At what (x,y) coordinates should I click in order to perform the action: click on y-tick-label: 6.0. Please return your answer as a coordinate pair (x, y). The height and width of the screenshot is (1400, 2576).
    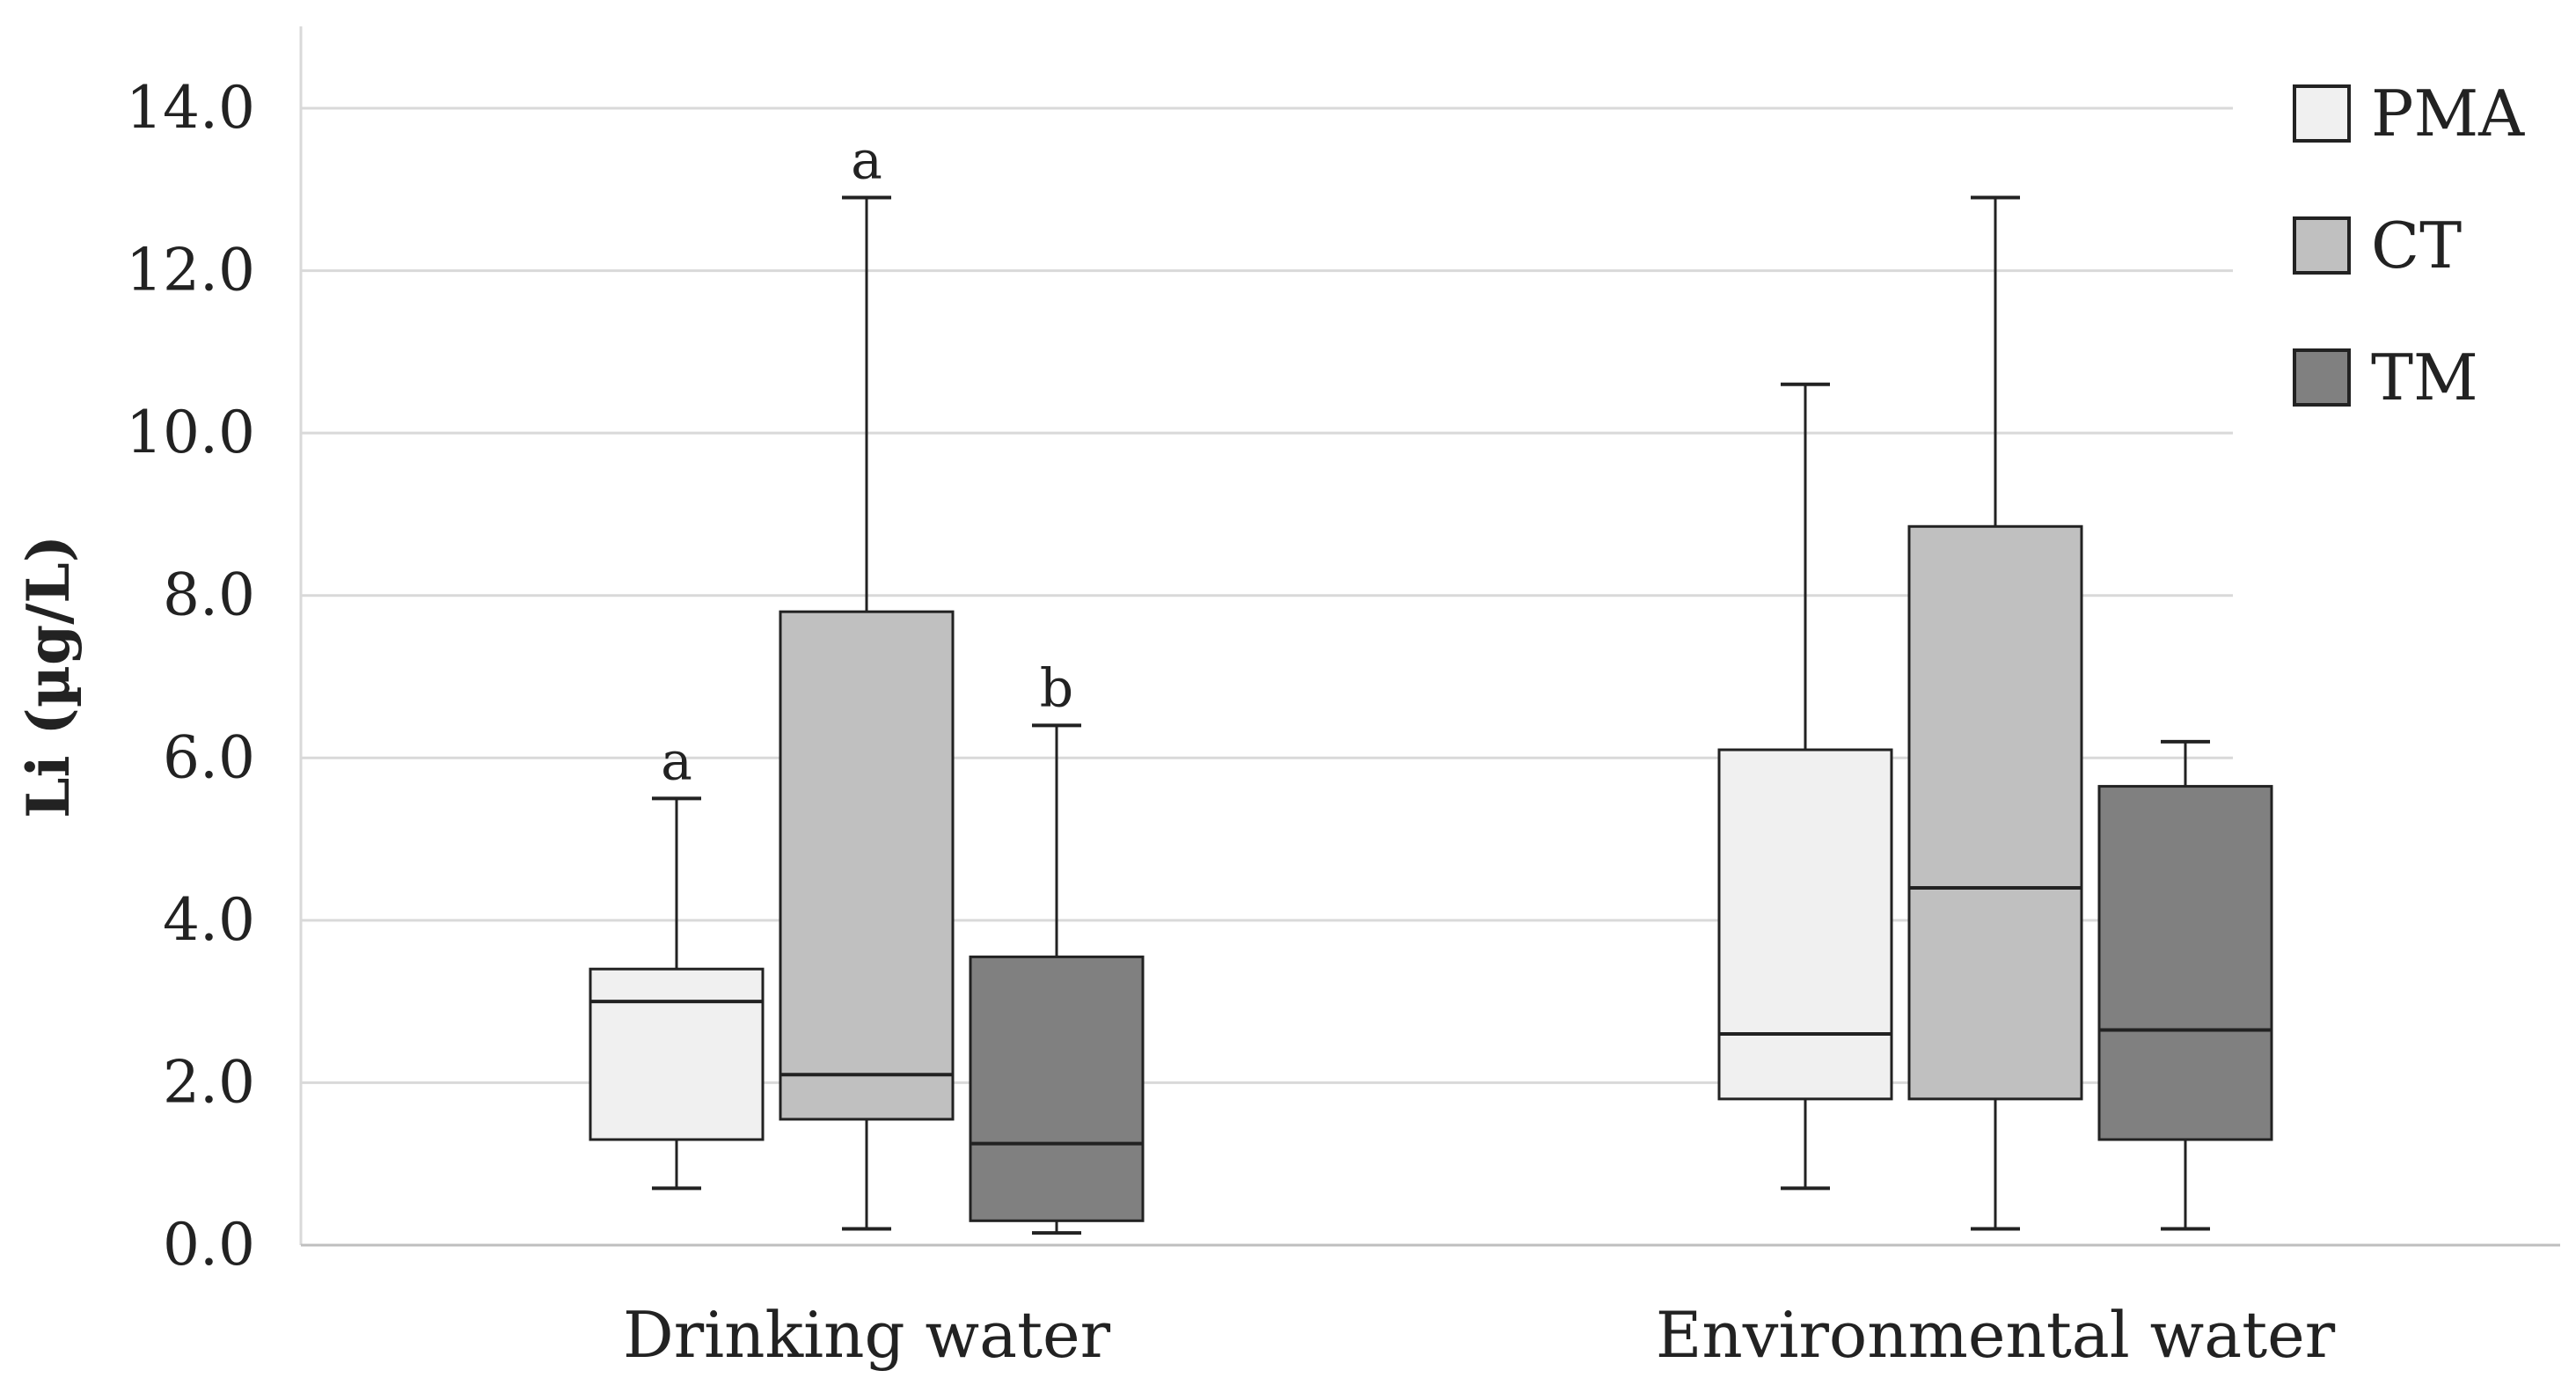
    Looking at the image, I should click on (209, 757).